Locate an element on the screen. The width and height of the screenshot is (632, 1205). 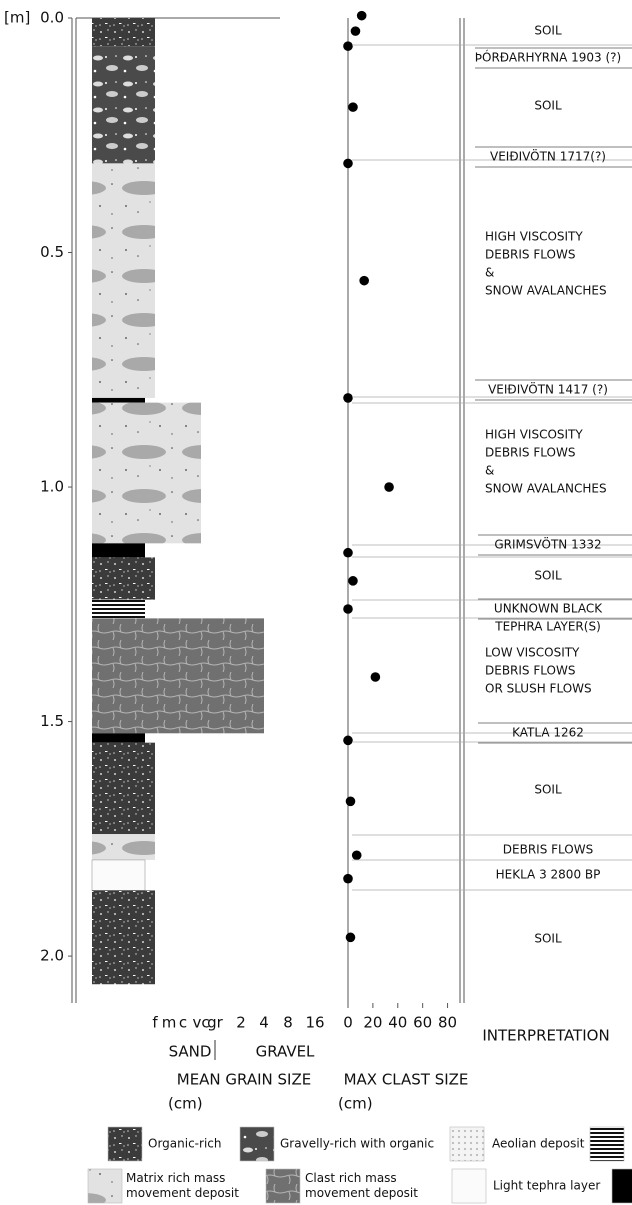
clast-axis-title: MAX CLAST SIZE is located at coordinates (406, 1080).